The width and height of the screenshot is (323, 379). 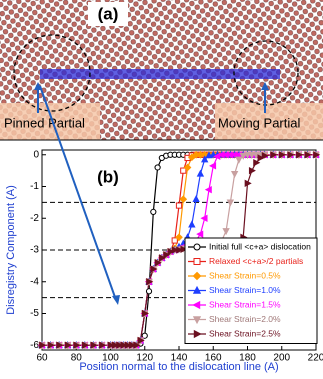 I want to click on legend-label: Shear Strain=1.0%, so click(x=245, y=290).